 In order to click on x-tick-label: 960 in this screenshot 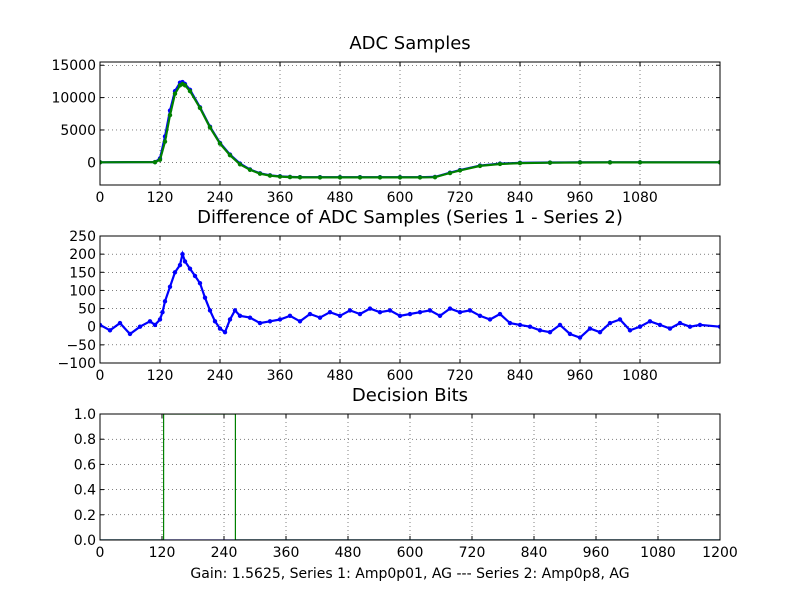, I will do `click(596, 553)`.